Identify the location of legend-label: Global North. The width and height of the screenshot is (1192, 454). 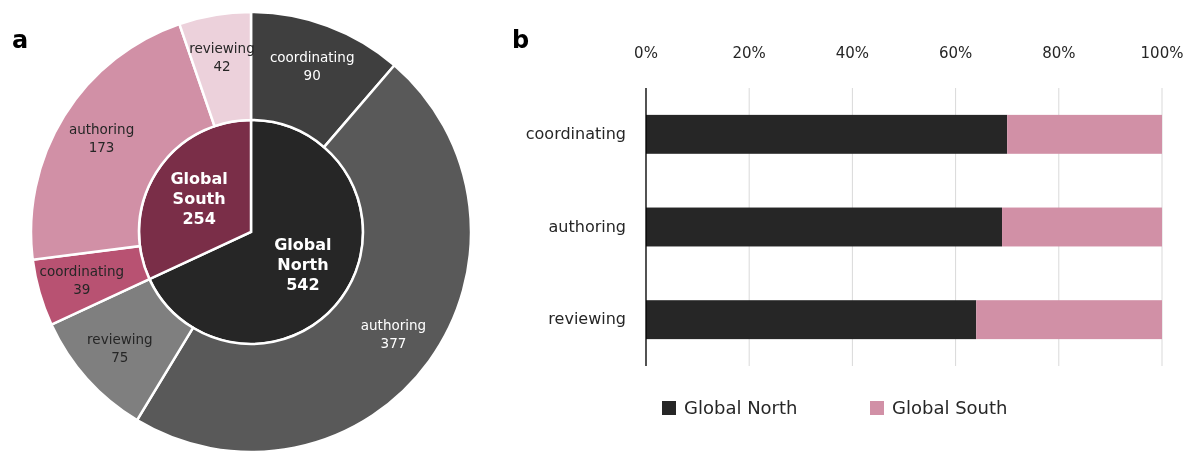
(741, 407).